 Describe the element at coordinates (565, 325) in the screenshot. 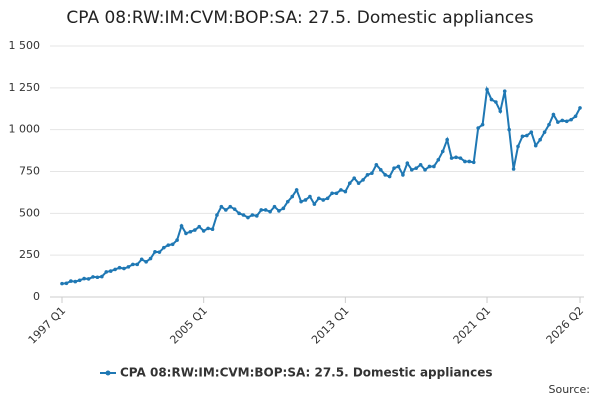

I see `x-tick-label: 2026 Q2` at that location.